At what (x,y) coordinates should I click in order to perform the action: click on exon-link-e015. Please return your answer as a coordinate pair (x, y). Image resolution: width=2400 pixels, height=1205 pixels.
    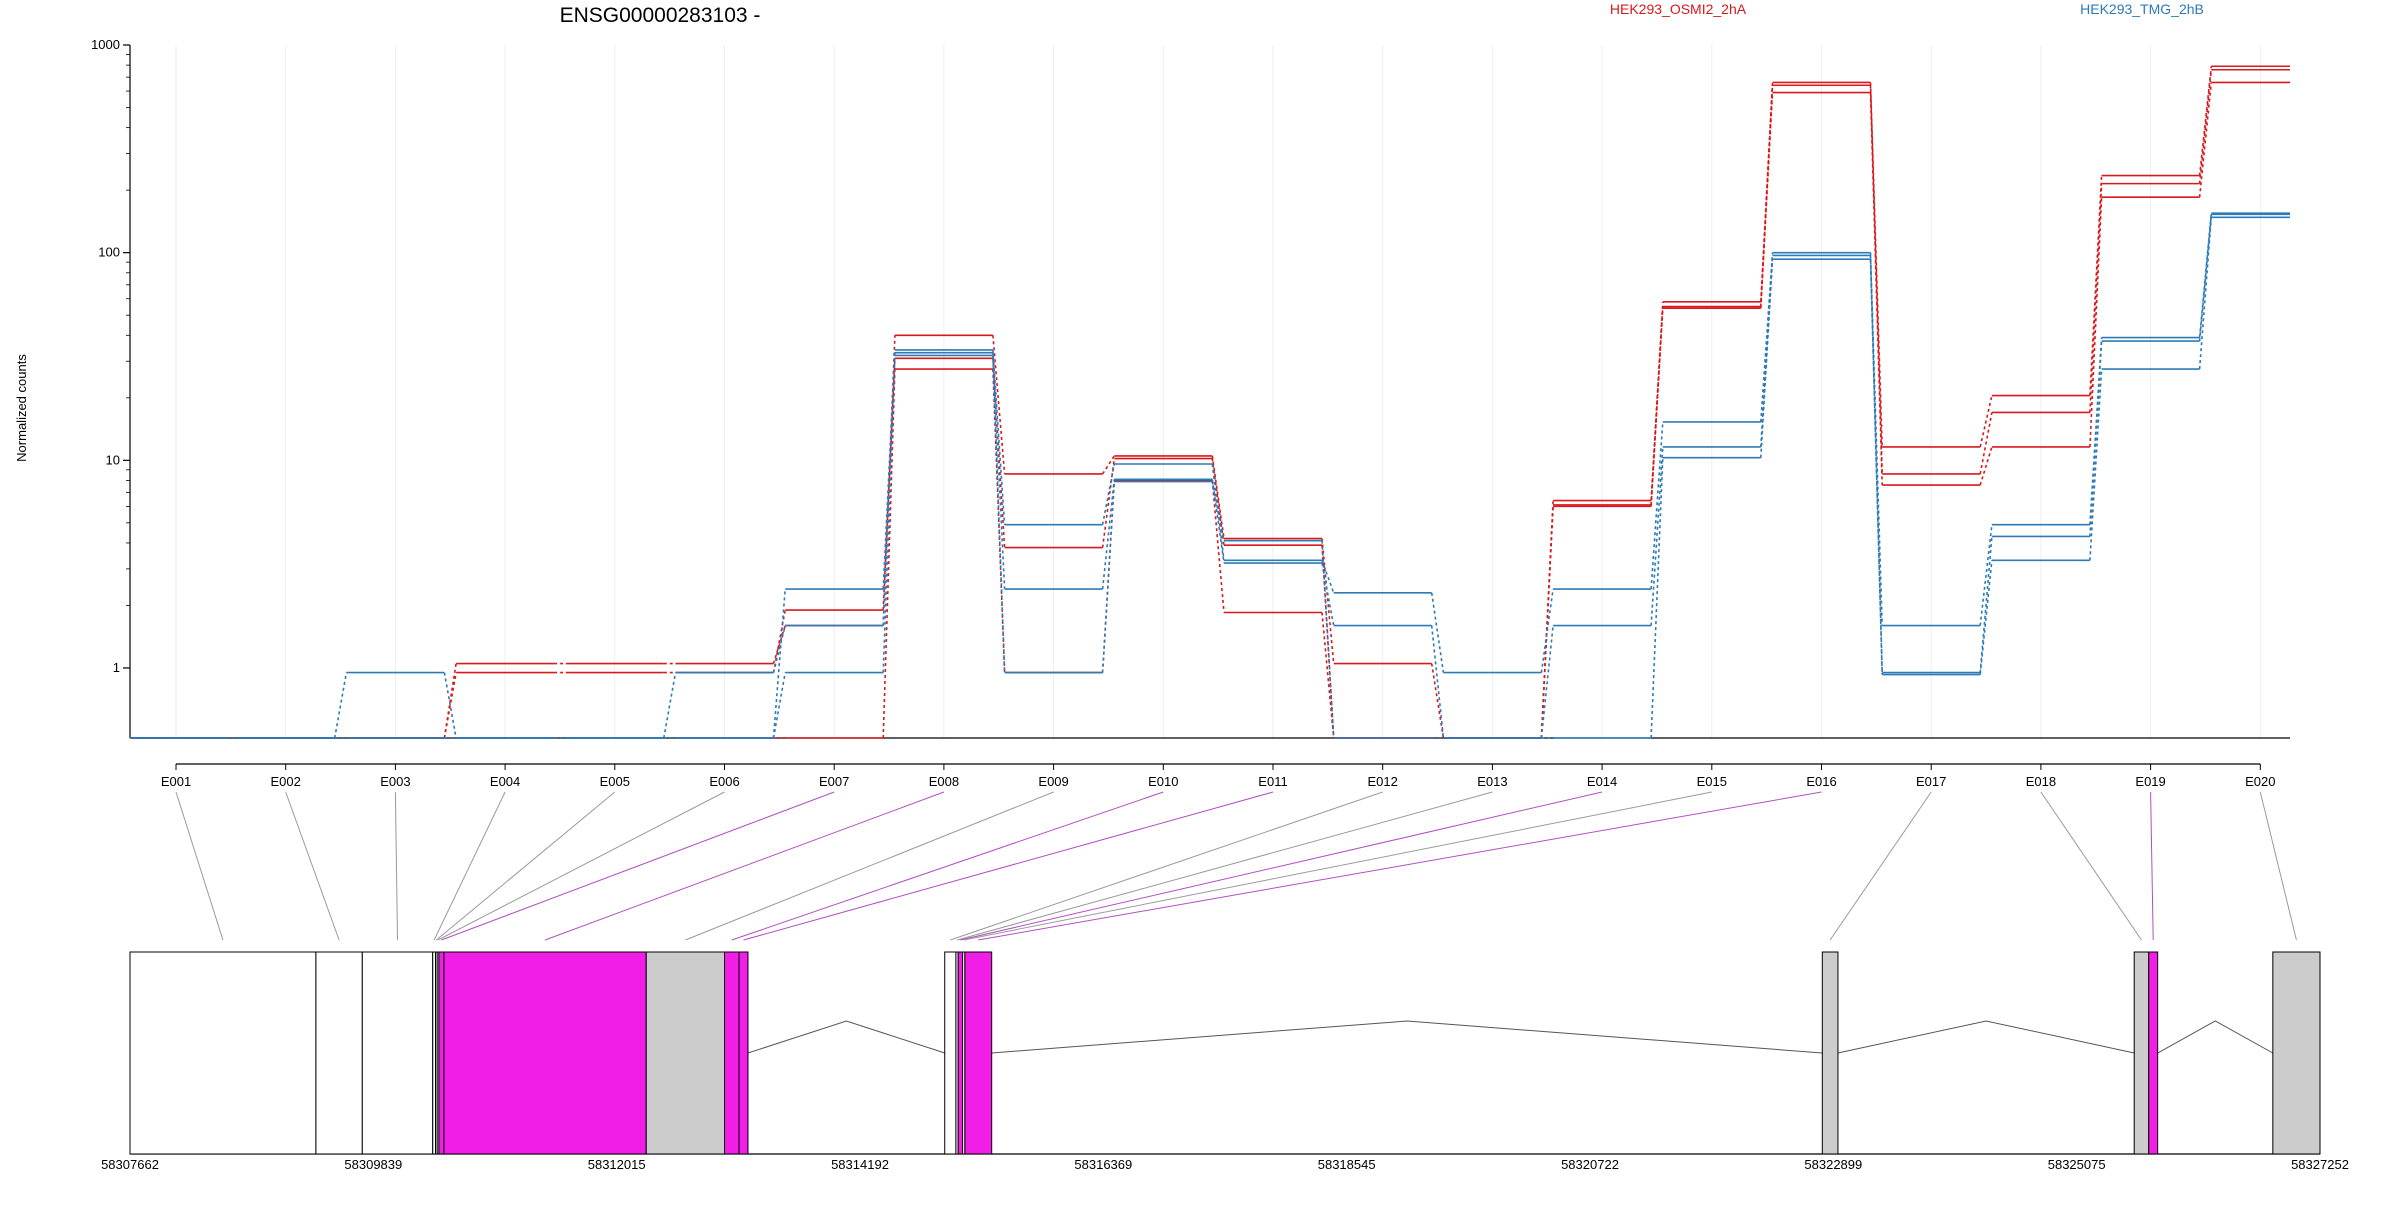
    Looking at the image, I should click on (1337, 866).